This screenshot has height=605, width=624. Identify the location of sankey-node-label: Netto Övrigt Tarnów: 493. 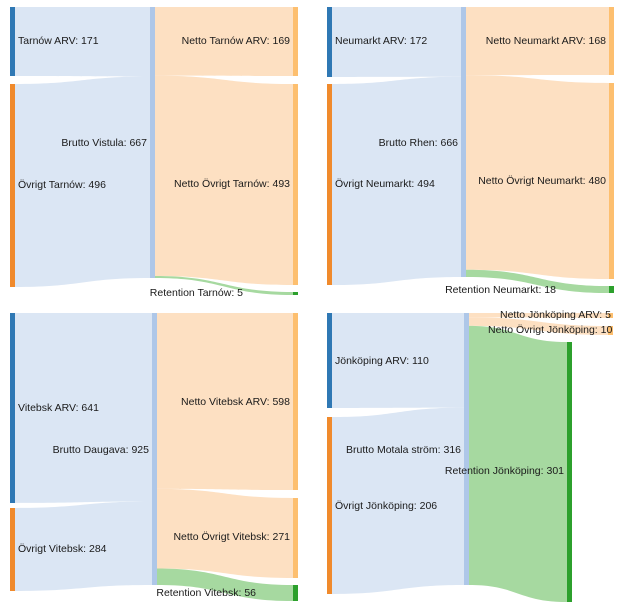
(232, 184).